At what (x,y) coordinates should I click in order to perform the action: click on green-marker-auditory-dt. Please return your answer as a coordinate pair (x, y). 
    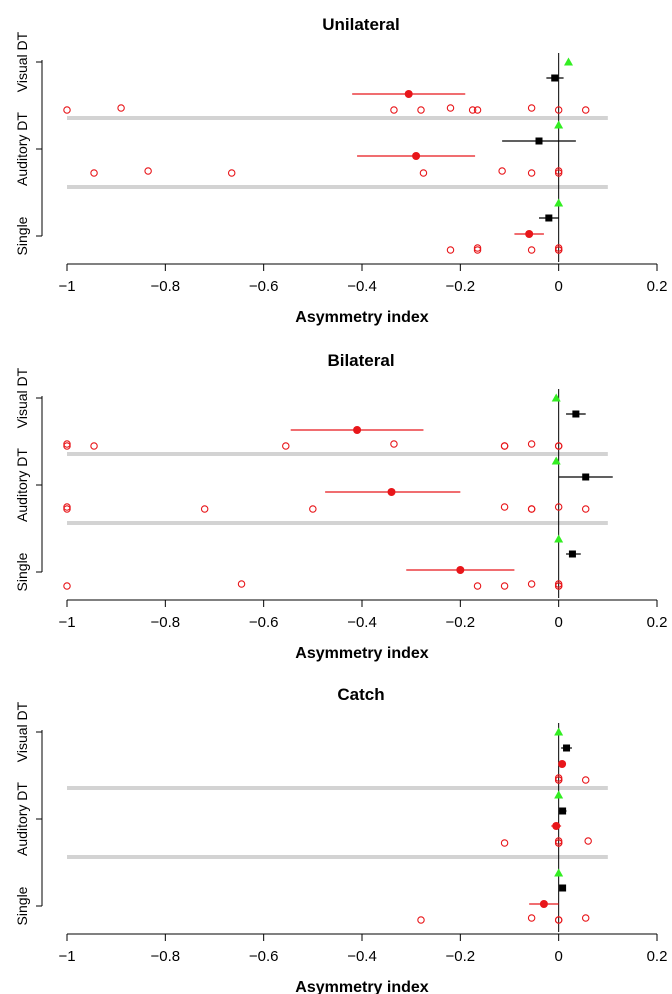
    Looking at the image, I should click on (559, 794).